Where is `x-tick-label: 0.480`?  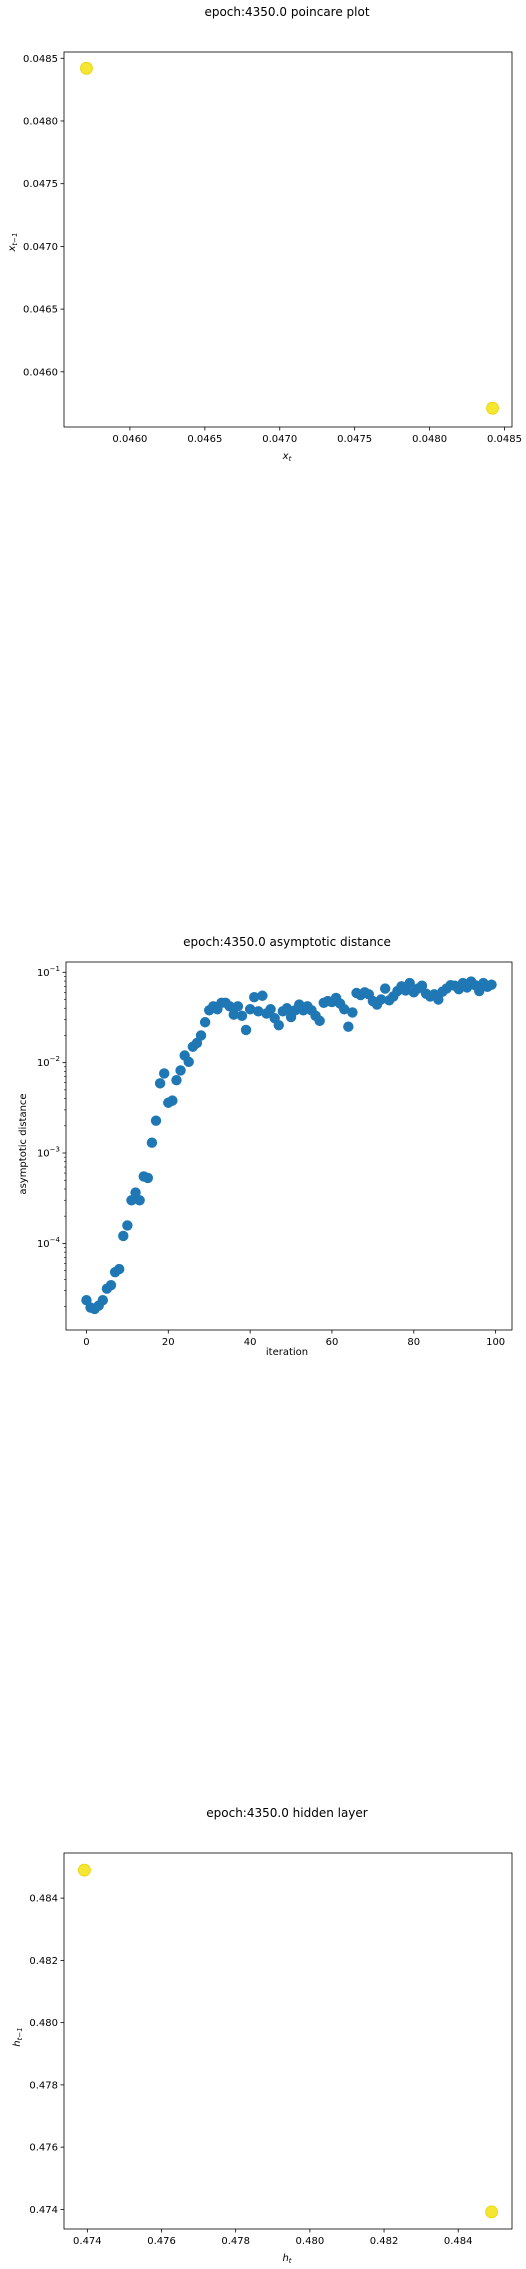
x-tick-label: 0.480 is located at coordinates (310, 2241).